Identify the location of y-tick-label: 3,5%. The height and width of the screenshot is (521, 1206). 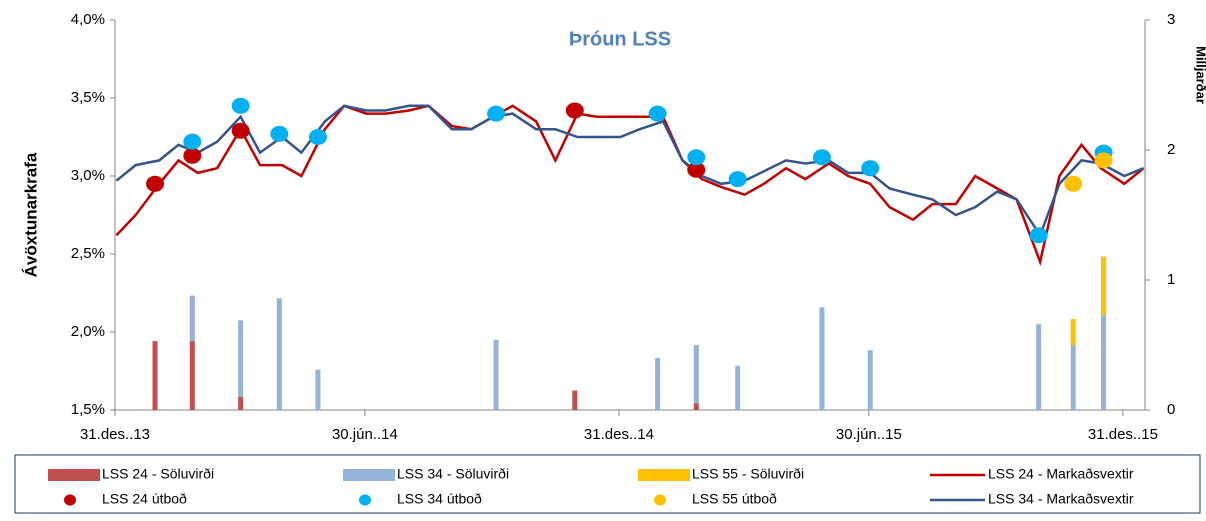
(88, 97).